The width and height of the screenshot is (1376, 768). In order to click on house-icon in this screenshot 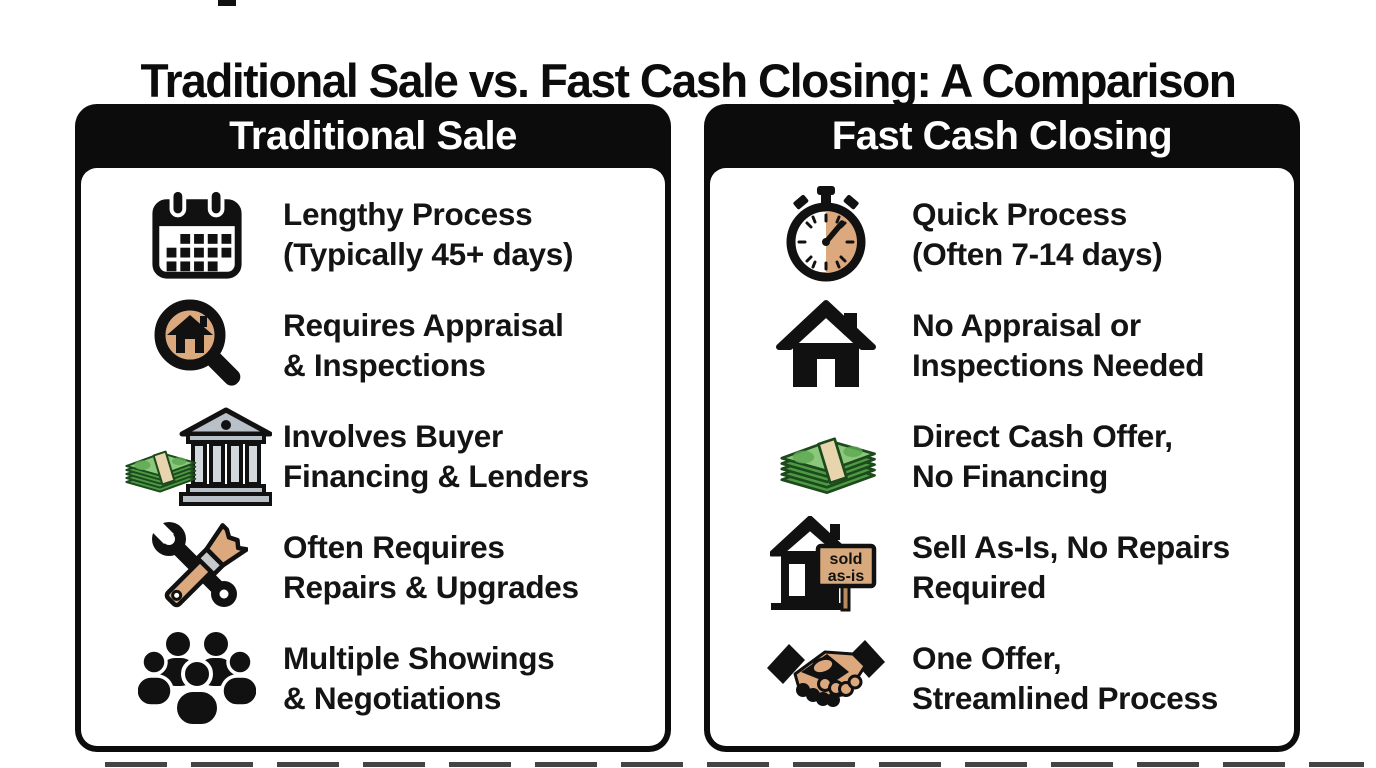, I will do `click(826, 343)`.